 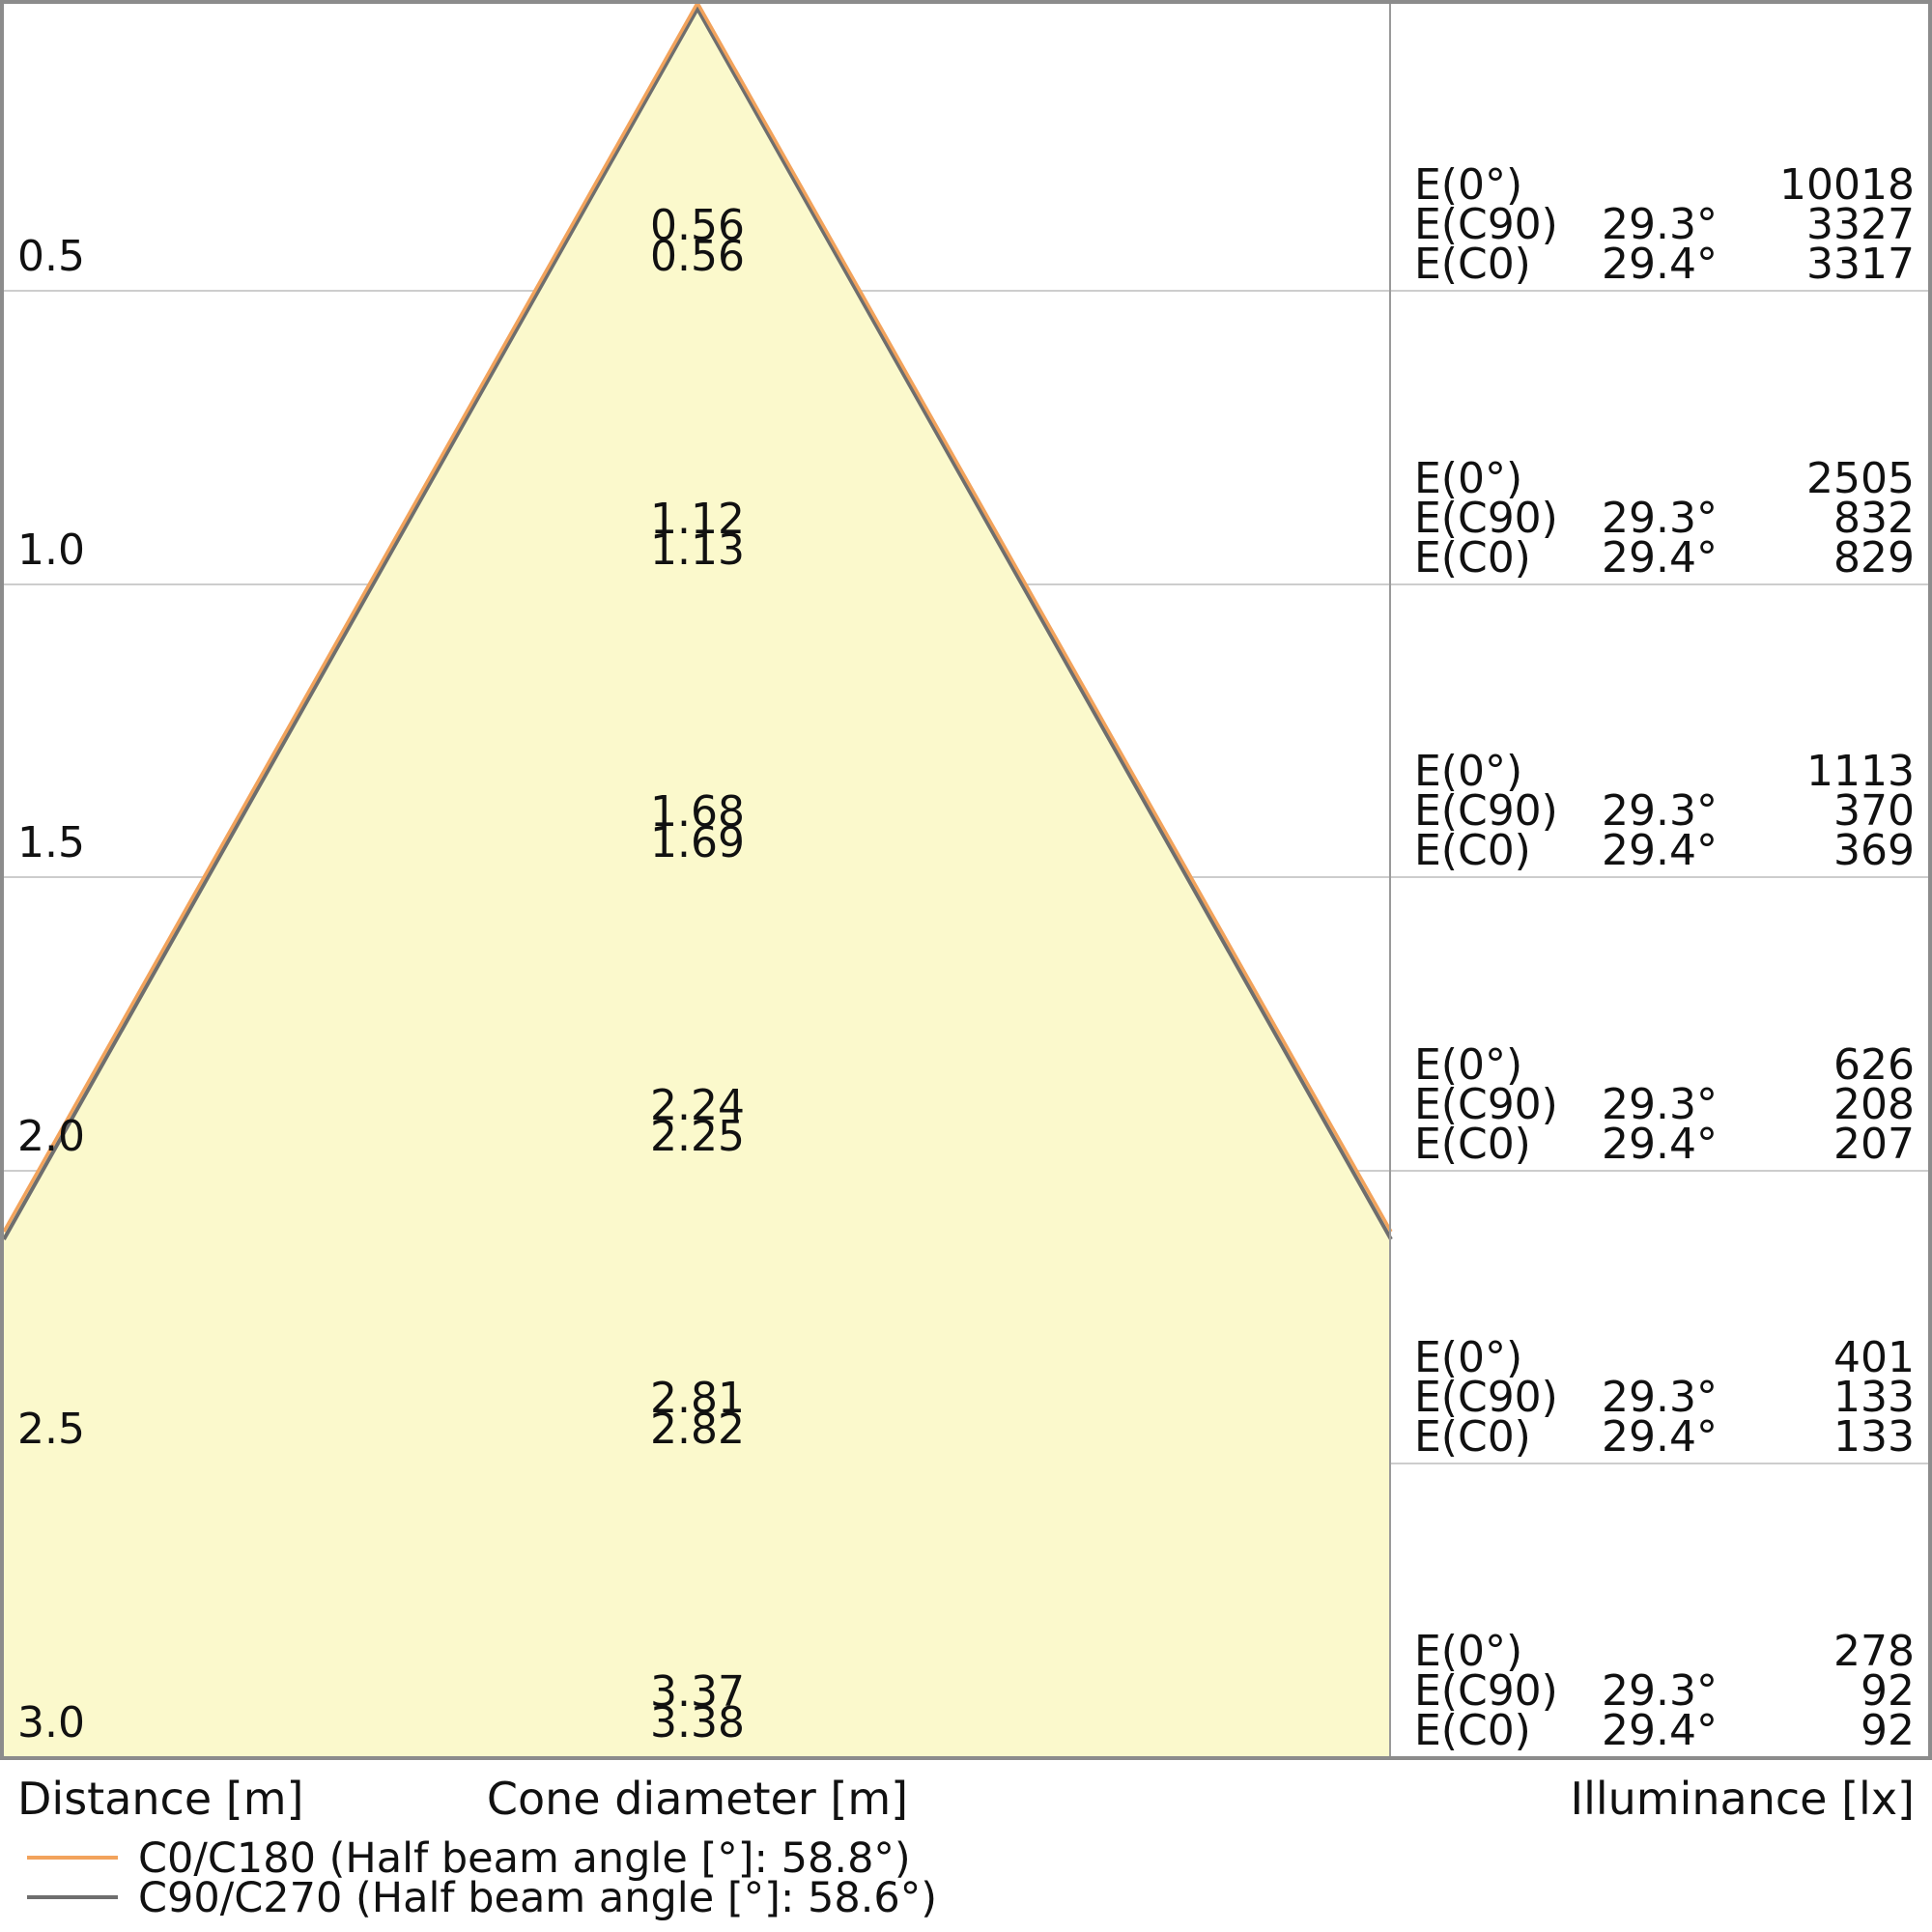 I want to click on x-axis-label-cone-diameter: Cone diameter [m], so click(x=697, y=1799).